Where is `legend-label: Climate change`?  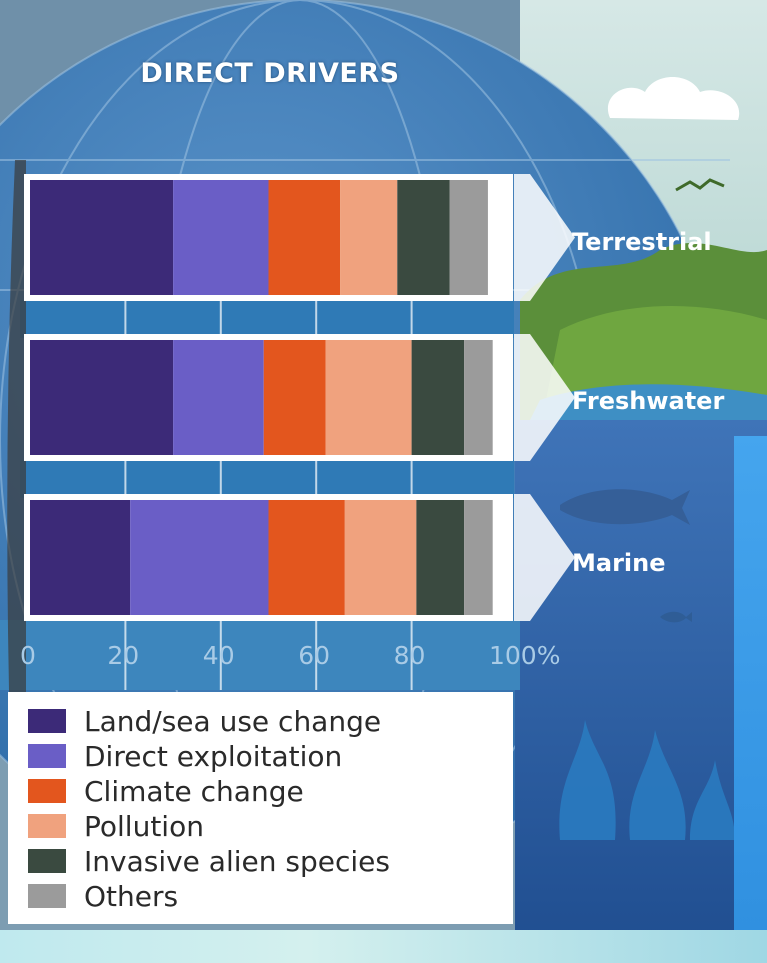
legend-label: Climate change is located at coordinates (194, 791).